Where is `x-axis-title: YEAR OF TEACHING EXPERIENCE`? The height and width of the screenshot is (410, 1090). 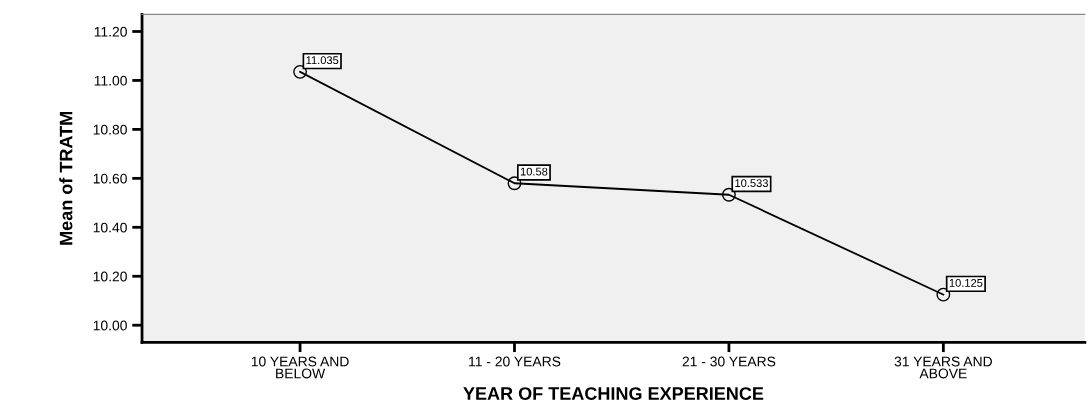 x-axis-title: YEAR OF TEACHING EXPERIENCE is located at coordinates (613, 393).